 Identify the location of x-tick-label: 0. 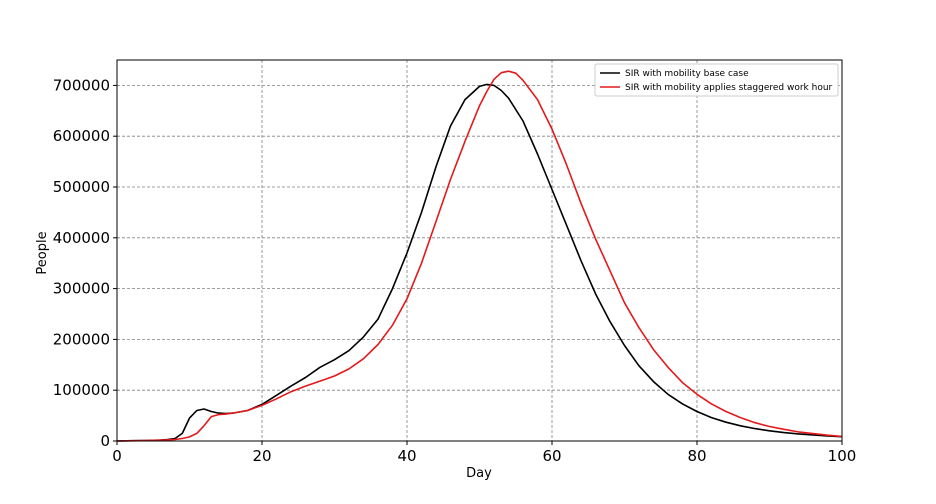
(117, 456).